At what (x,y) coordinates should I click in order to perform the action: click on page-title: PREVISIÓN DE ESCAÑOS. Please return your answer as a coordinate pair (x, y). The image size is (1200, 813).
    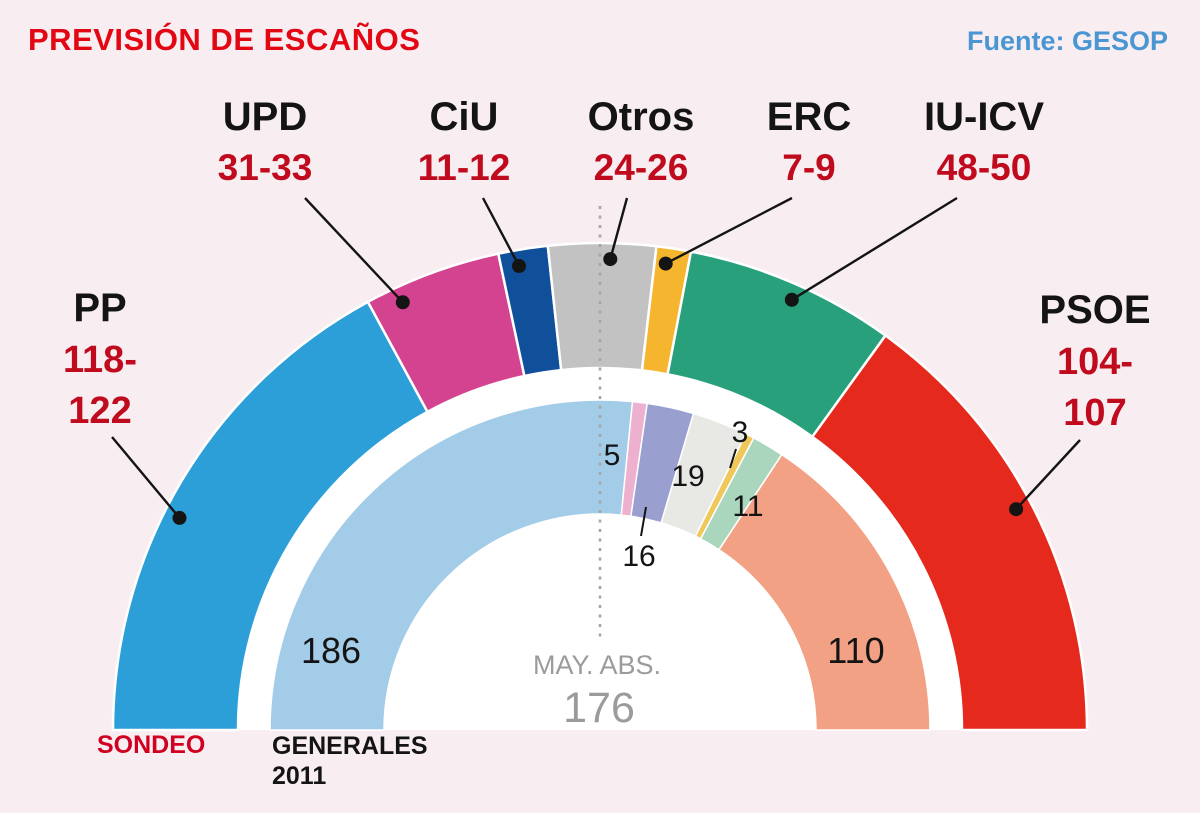
    Looking at the image, I should click on (224, 39).